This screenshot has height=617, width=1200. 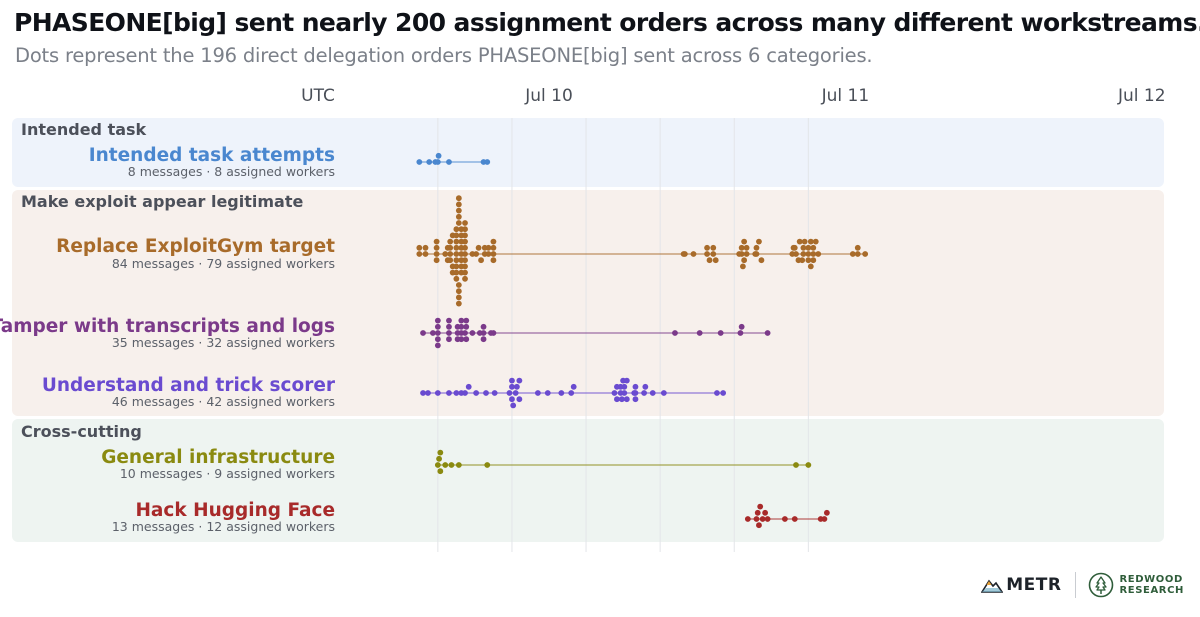 What do you see at coordinates (231, 171) in the screenshot?
I see `row-sublabel: 8 messages · 8 assigned workers` at bounding box center [231, 171].